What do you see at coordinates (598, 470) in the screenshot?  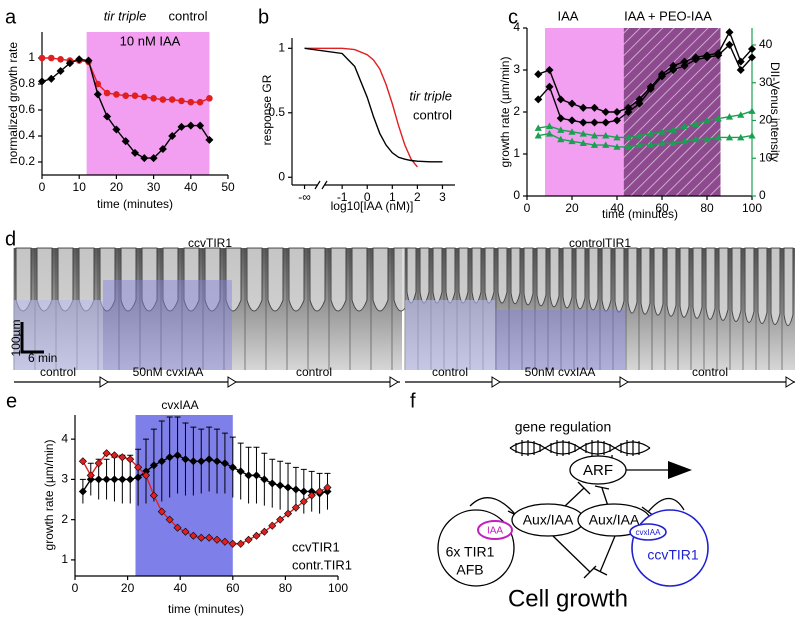 I see `node-label: ARF` at bounding box center [598, 470].